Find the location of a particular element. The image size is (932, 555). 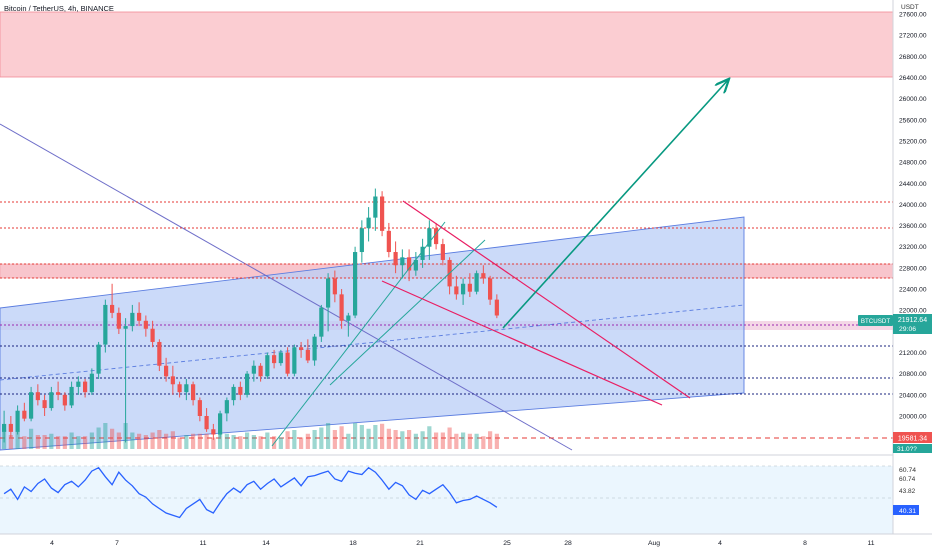

price-badge: 21912.64 is located at coordinates (912, 320).